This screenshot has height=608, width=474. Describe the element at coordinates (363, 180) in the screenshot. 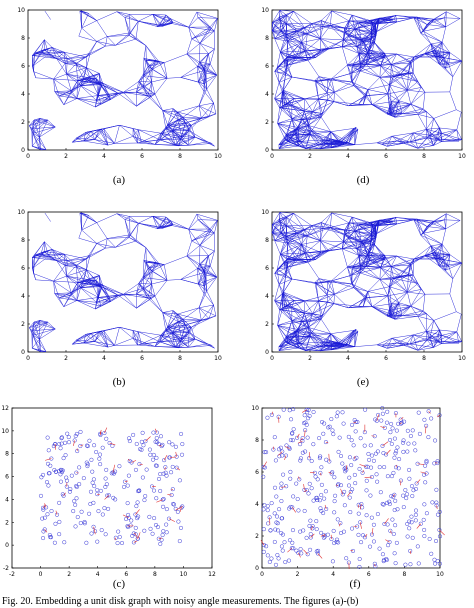

I see `panel-label-d: (d)` at that location.